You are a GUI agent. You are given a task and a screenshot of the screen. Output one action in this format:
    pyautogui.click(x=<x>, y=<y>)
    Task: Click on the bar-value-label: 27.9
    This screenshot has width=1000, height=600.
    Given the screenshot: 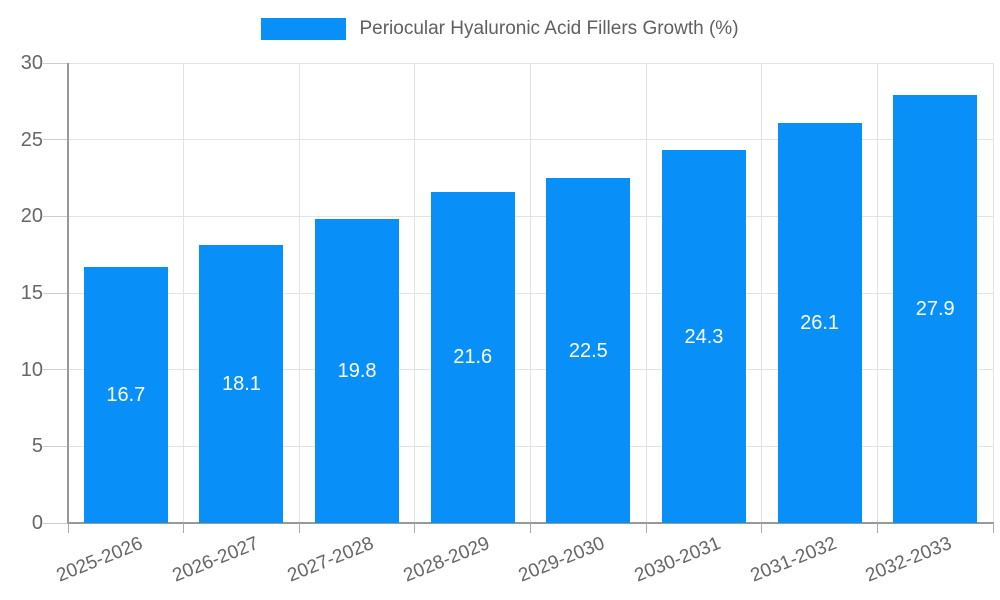 What is the action you would take?
    pyautogui.click(x=935, y=309)
    